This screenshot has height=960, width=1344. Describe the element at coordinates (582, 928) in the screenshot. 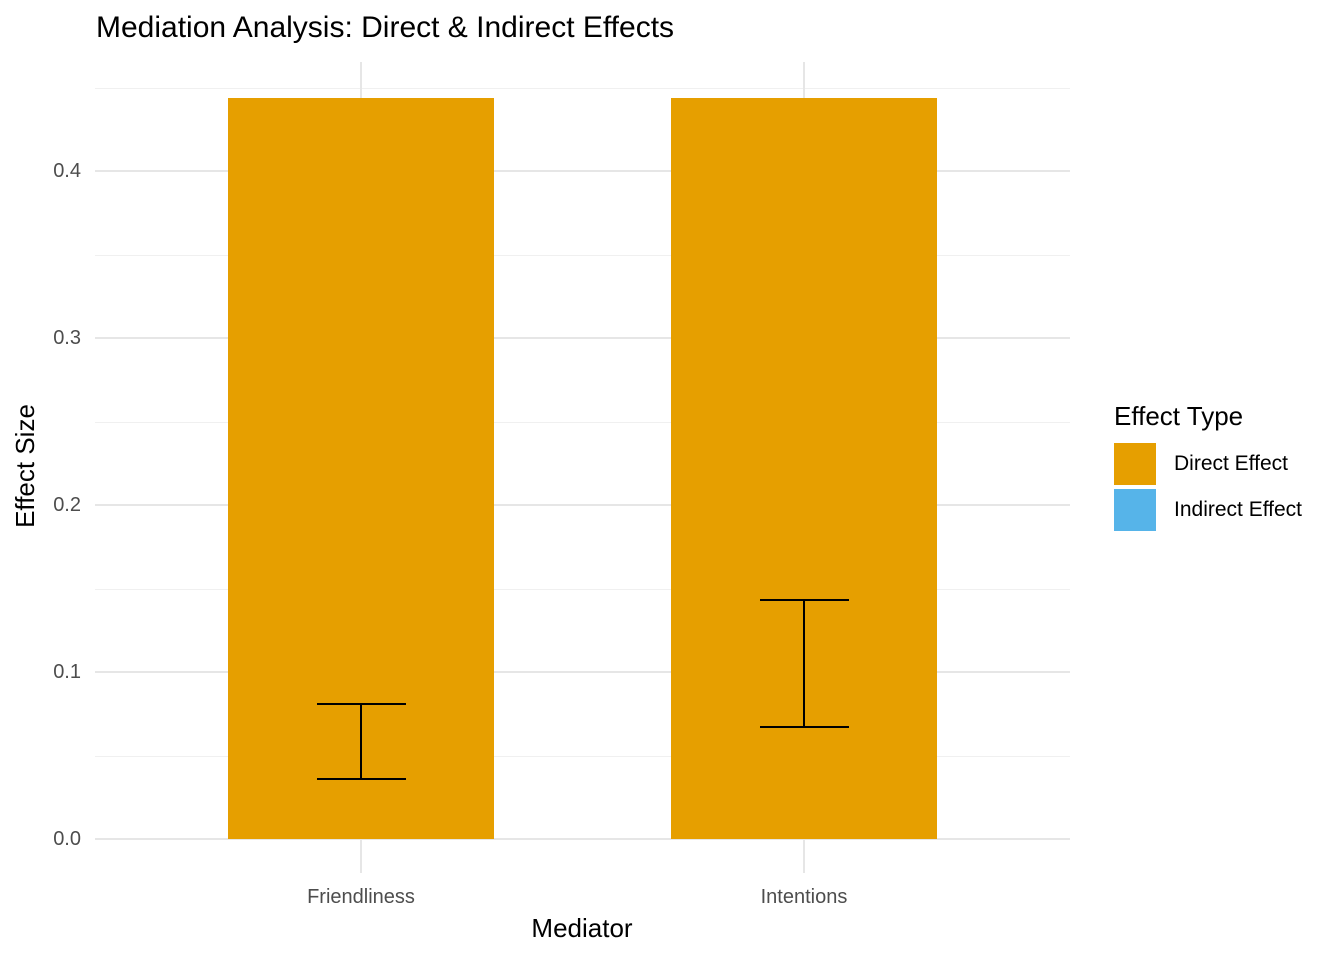

I see `x-axis-title: Mediator` at that location.